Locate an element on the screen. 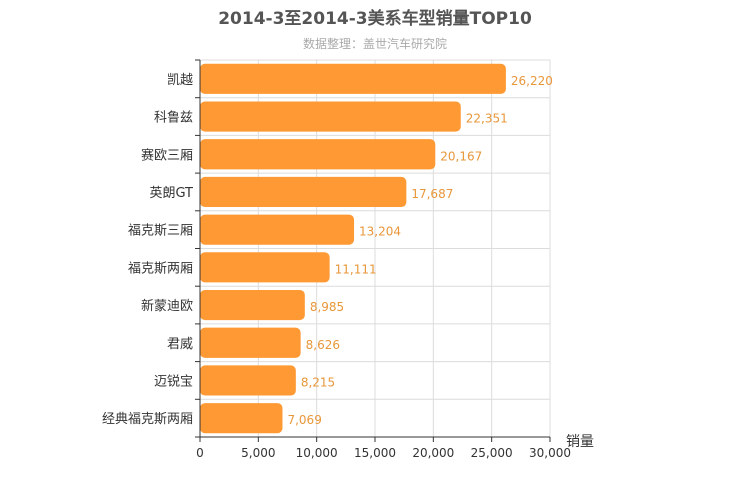 The image size is (750, 504). category-label: 福克斯两厢 is located at coordinates (160, 268).